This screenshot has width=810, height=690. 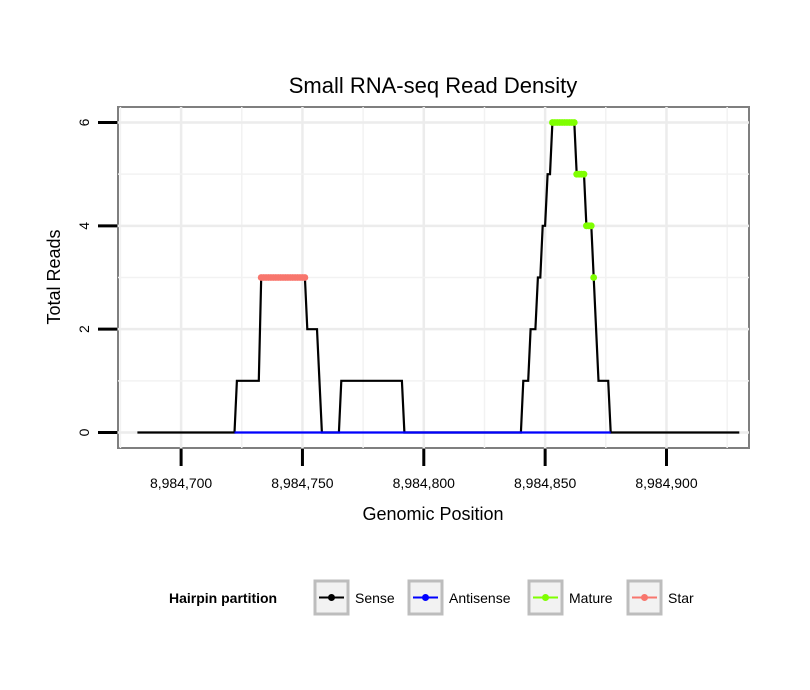 I want to click on legend-label-antisense: Antisense, so click(x=480, y=598).